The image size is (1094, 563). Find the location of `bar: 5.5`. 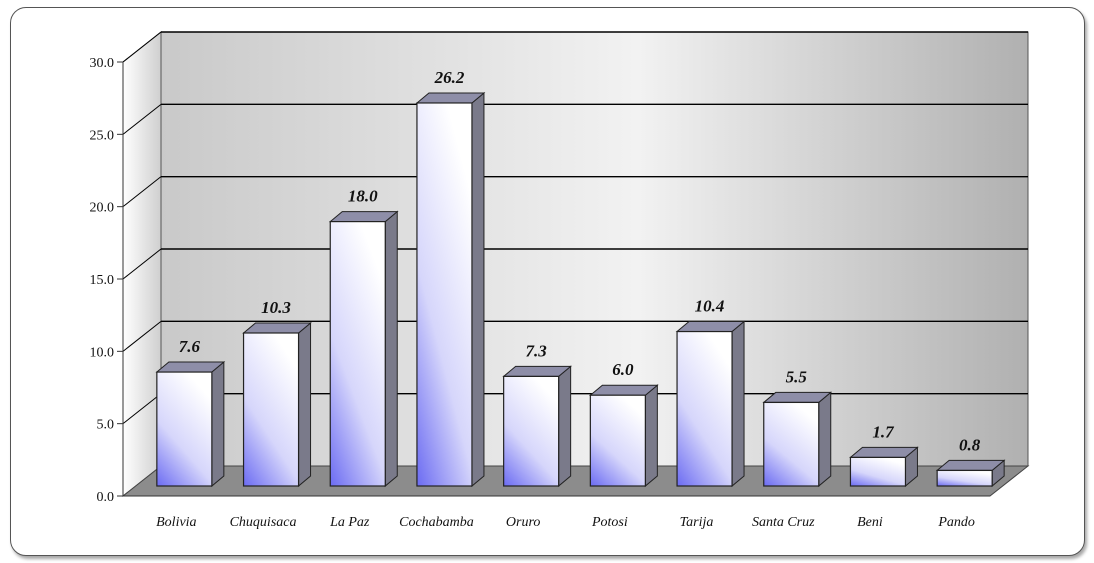

bar: 5.5 is located at coordinates (797, 427).